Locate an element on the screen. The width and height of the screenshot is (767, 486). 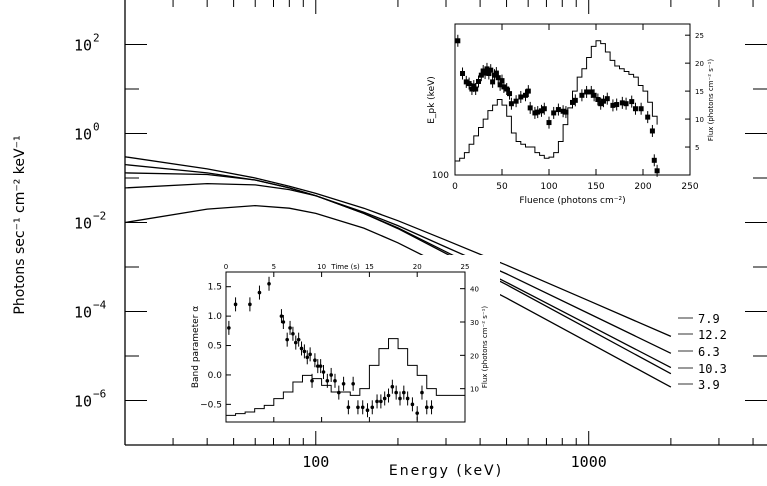
inset-alpha-y-ticklabel: 0.5 is located at coordinates (215, 347).